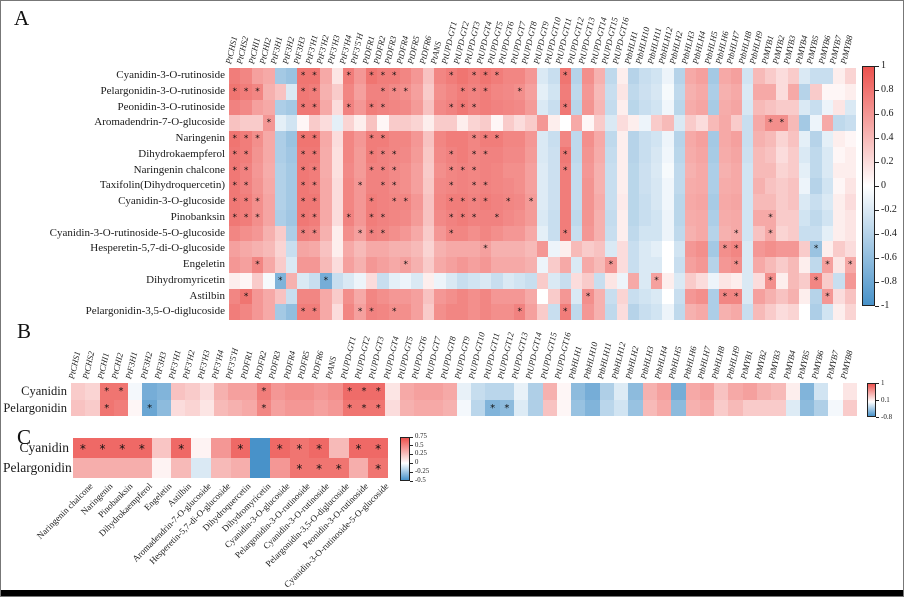 Image resolution: width=904 pixels, height=597 pixels. What do you see at coordinates (230, 458) in the screenshot?
I see `heatmap-grid-C: * * * * * * * * * * * * * * *` at bounding box center [230, 458].